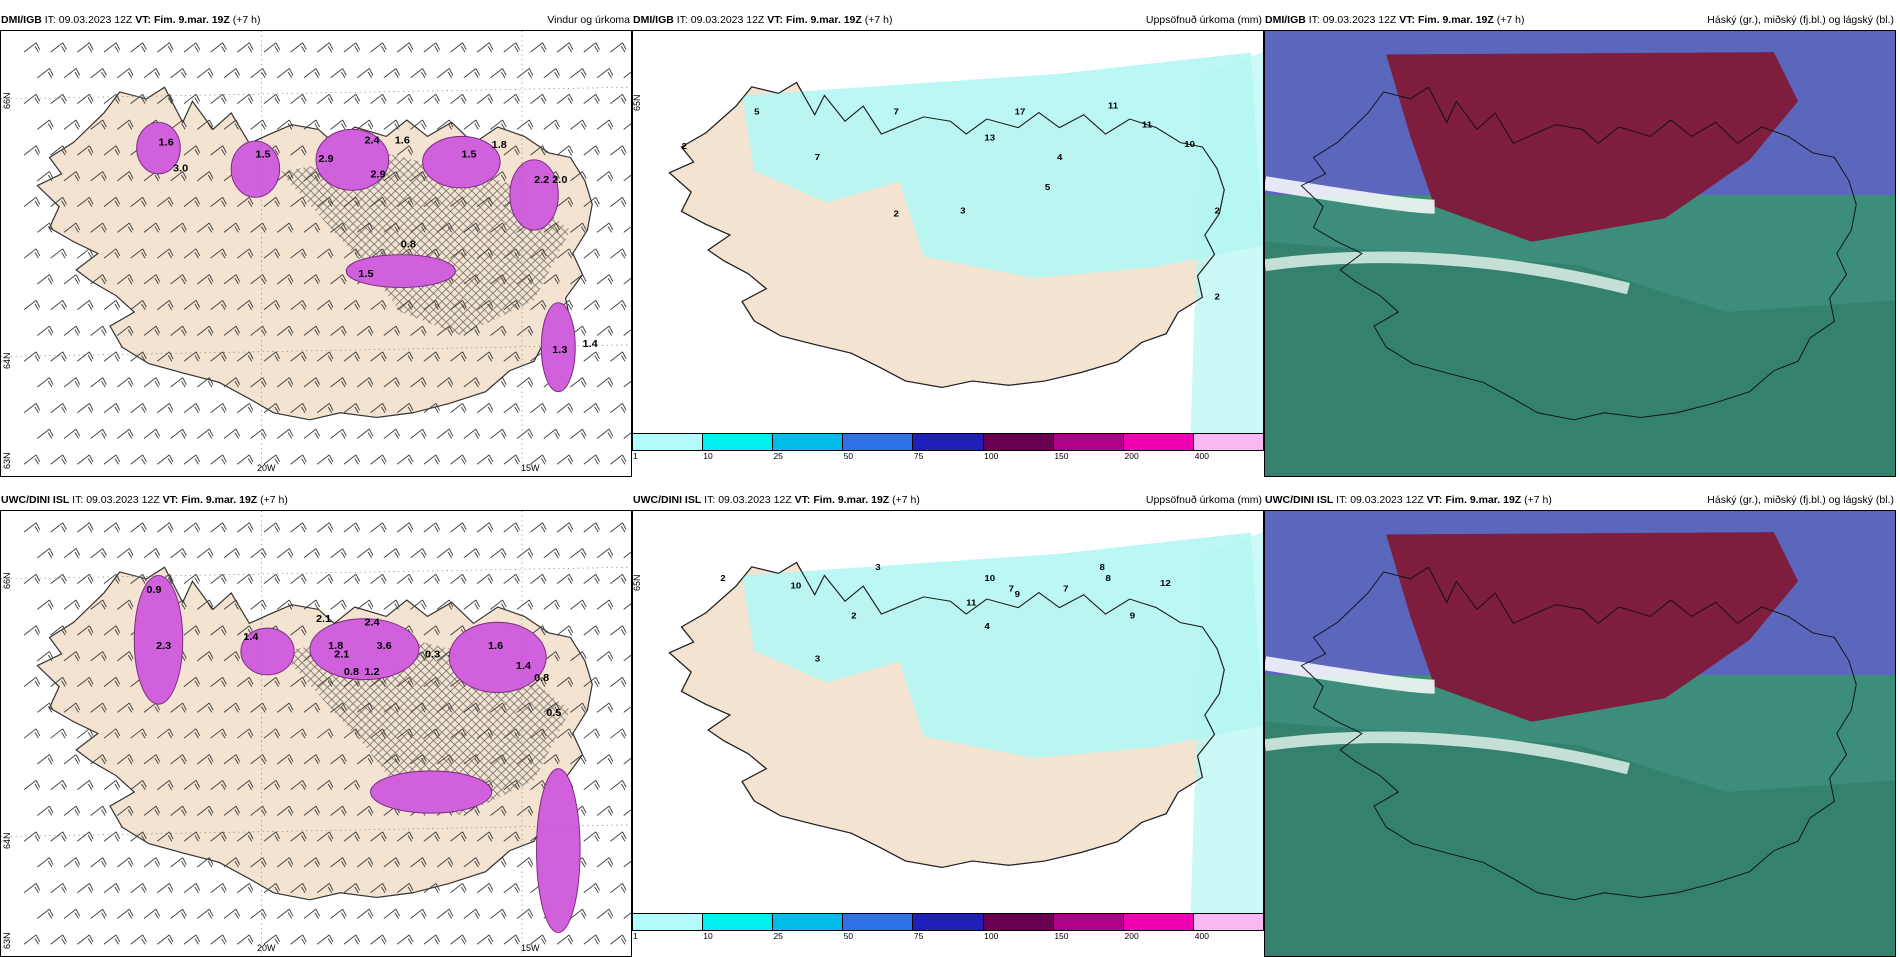 This screenshot has width=1900, height=957. What do you see at coordinates (918, 936) in the screenshot?
I see `colorbar-tick: 75` at bounding box center [918, 936].